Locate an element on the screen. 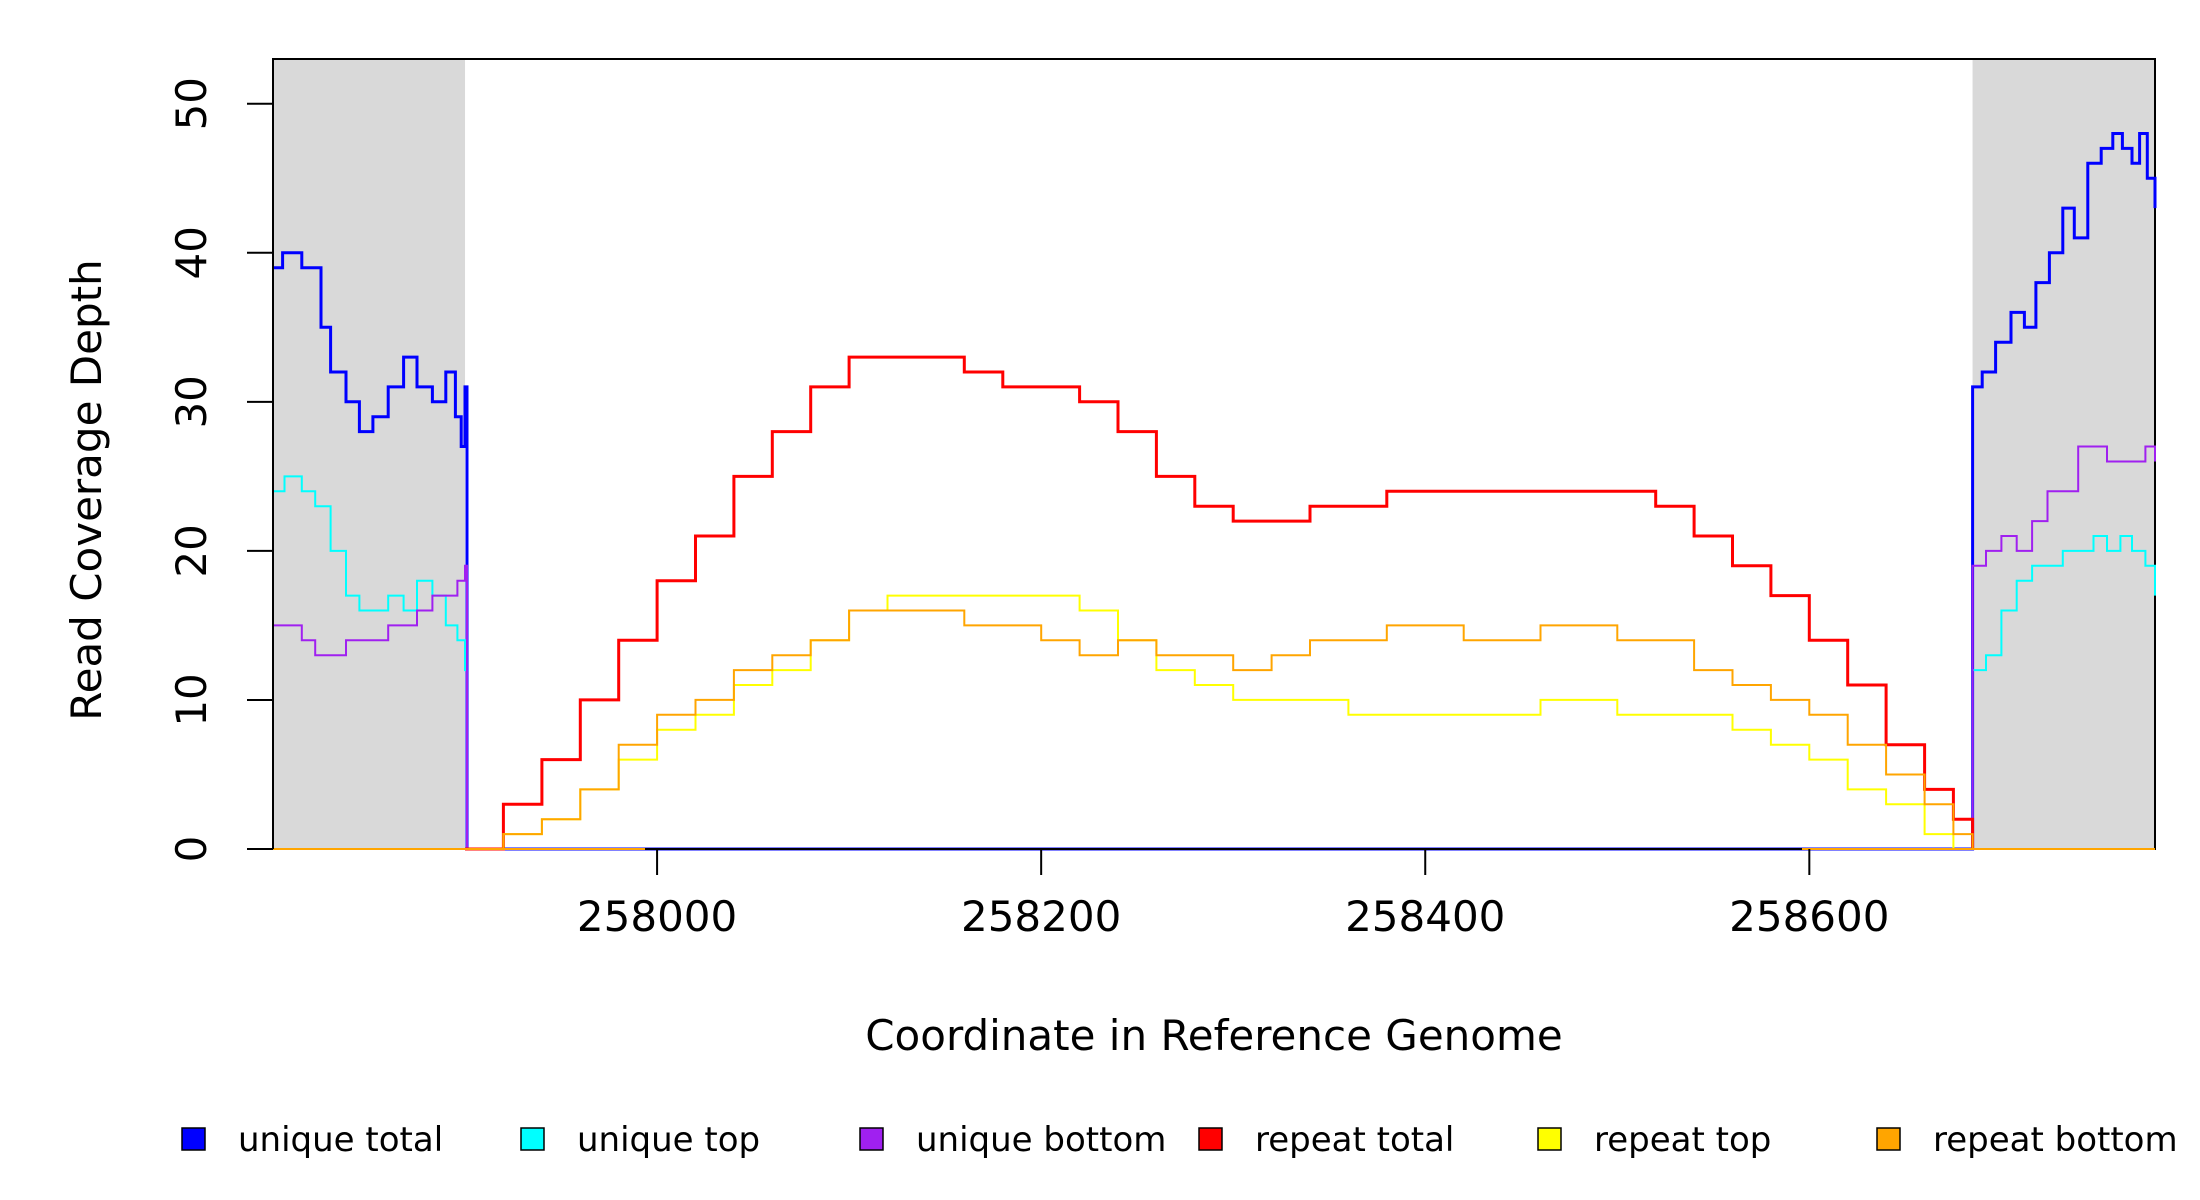 This screenshot has height=1200, width=2200. legend-swatch-repeat-total is located at coordinates (1210, 1139).